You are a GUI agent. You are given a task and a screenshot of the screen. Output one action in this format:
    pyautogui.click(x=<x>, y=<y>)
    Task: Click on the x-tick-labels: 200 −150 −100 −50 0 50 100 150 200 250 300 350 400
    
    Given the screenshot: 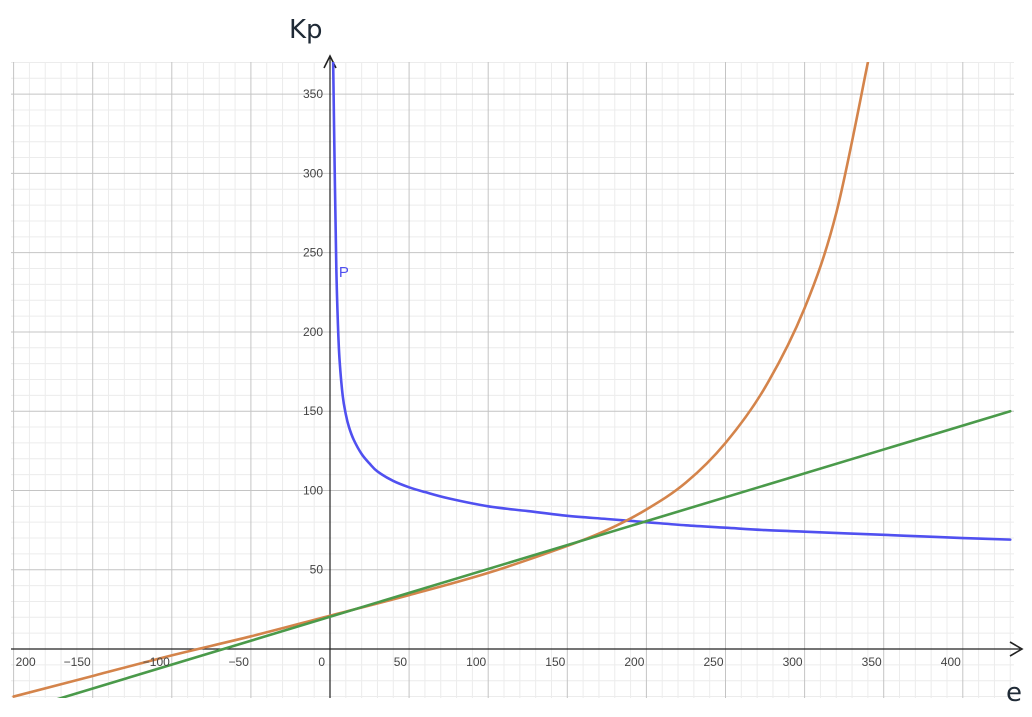 What is the action you would take?
    pyautogui.click(x=489, y=662)
    